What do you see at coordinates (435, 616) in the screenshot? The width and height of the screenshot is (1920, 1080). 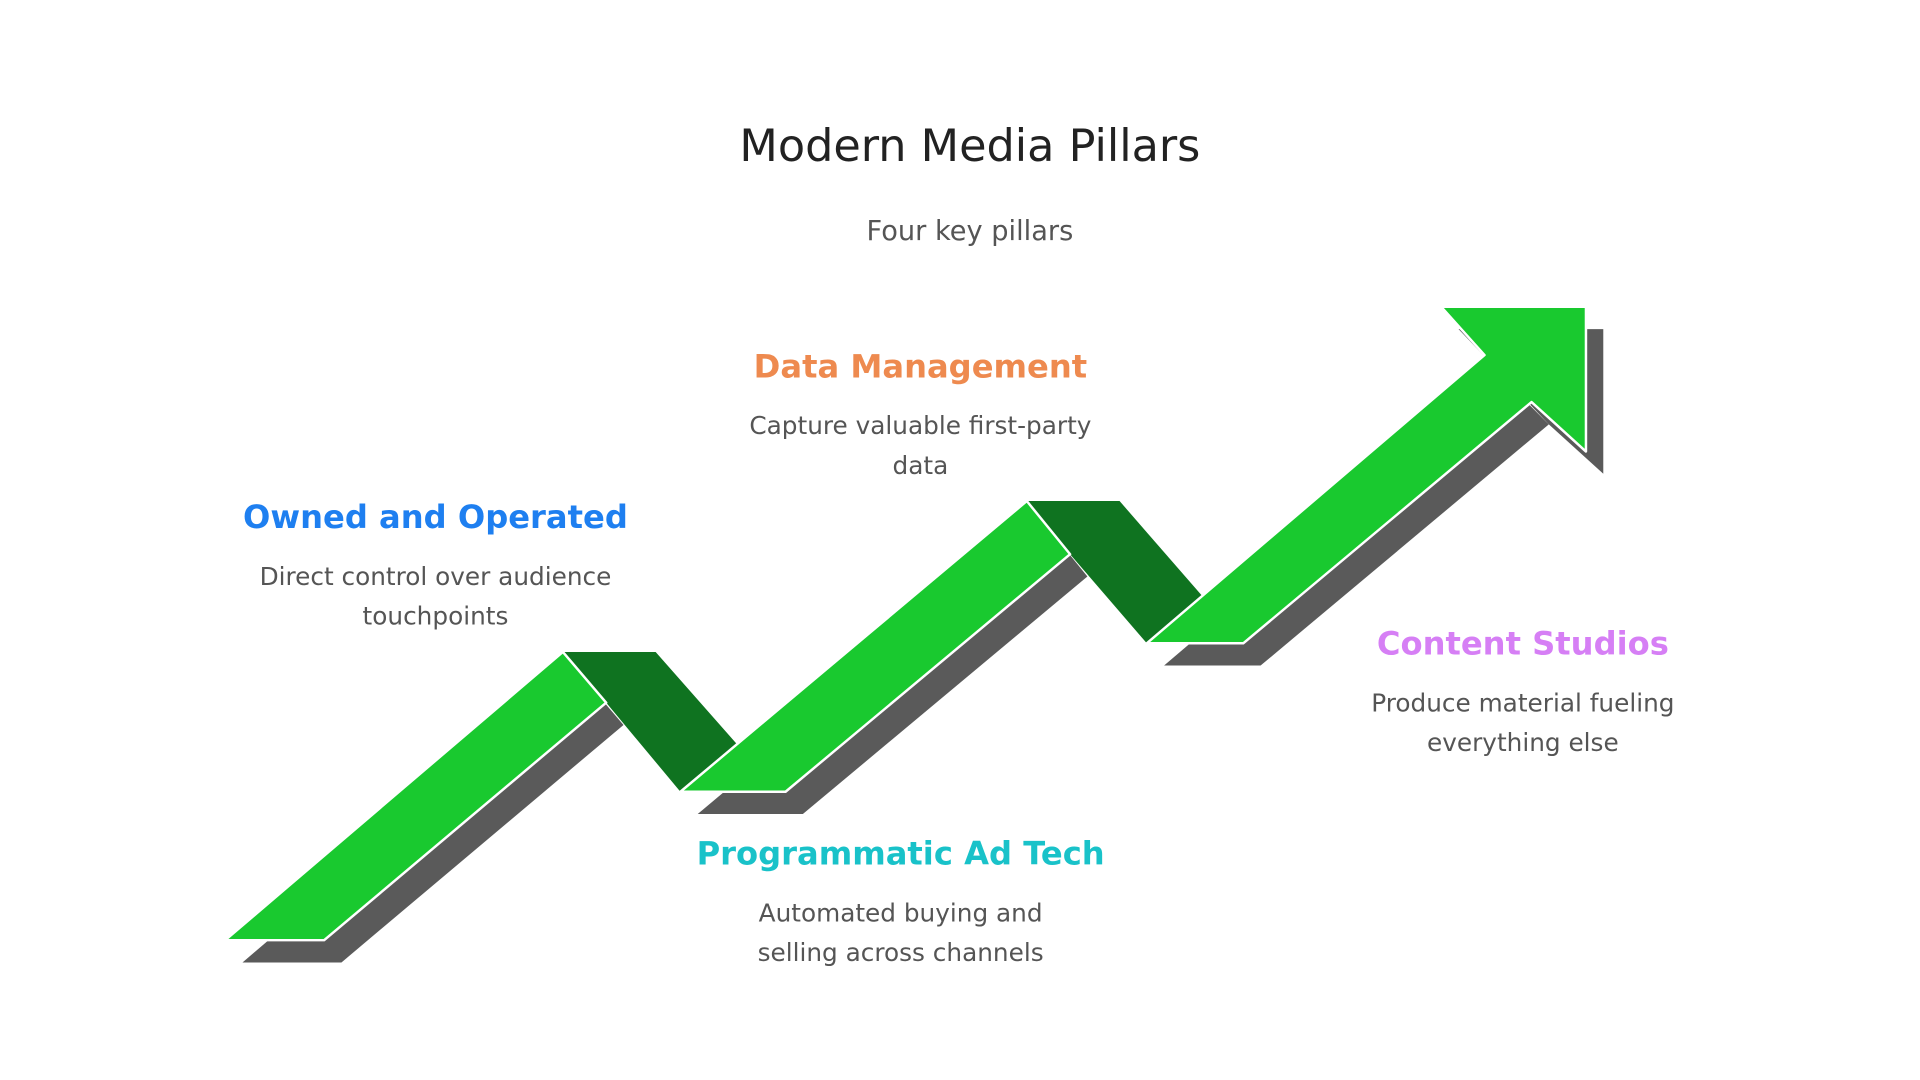 I see `pillar-description: touchpoints` at bounding box center [435, 616].